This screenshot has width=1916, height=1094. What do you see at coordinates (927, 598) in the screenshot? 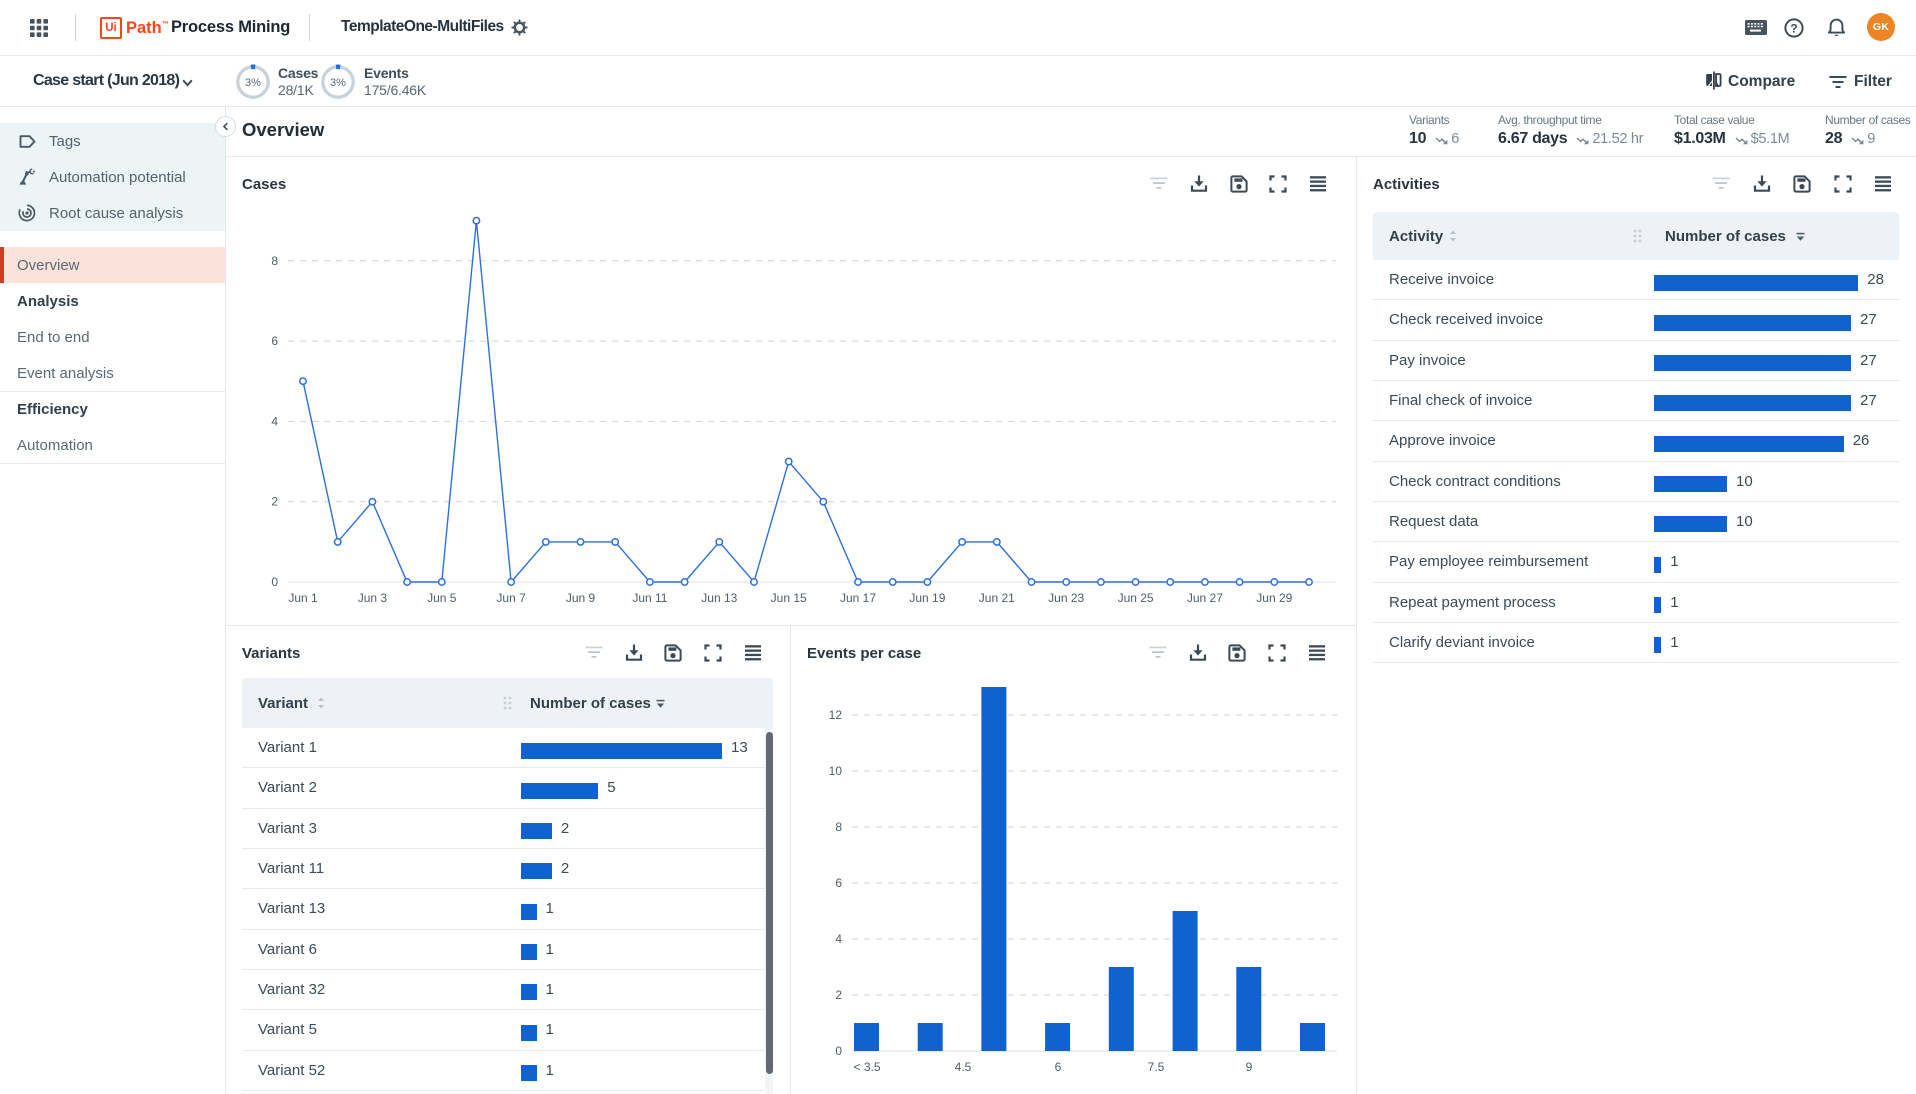
I see `svg-text: Jun 19` at bounding box center [927, 598].